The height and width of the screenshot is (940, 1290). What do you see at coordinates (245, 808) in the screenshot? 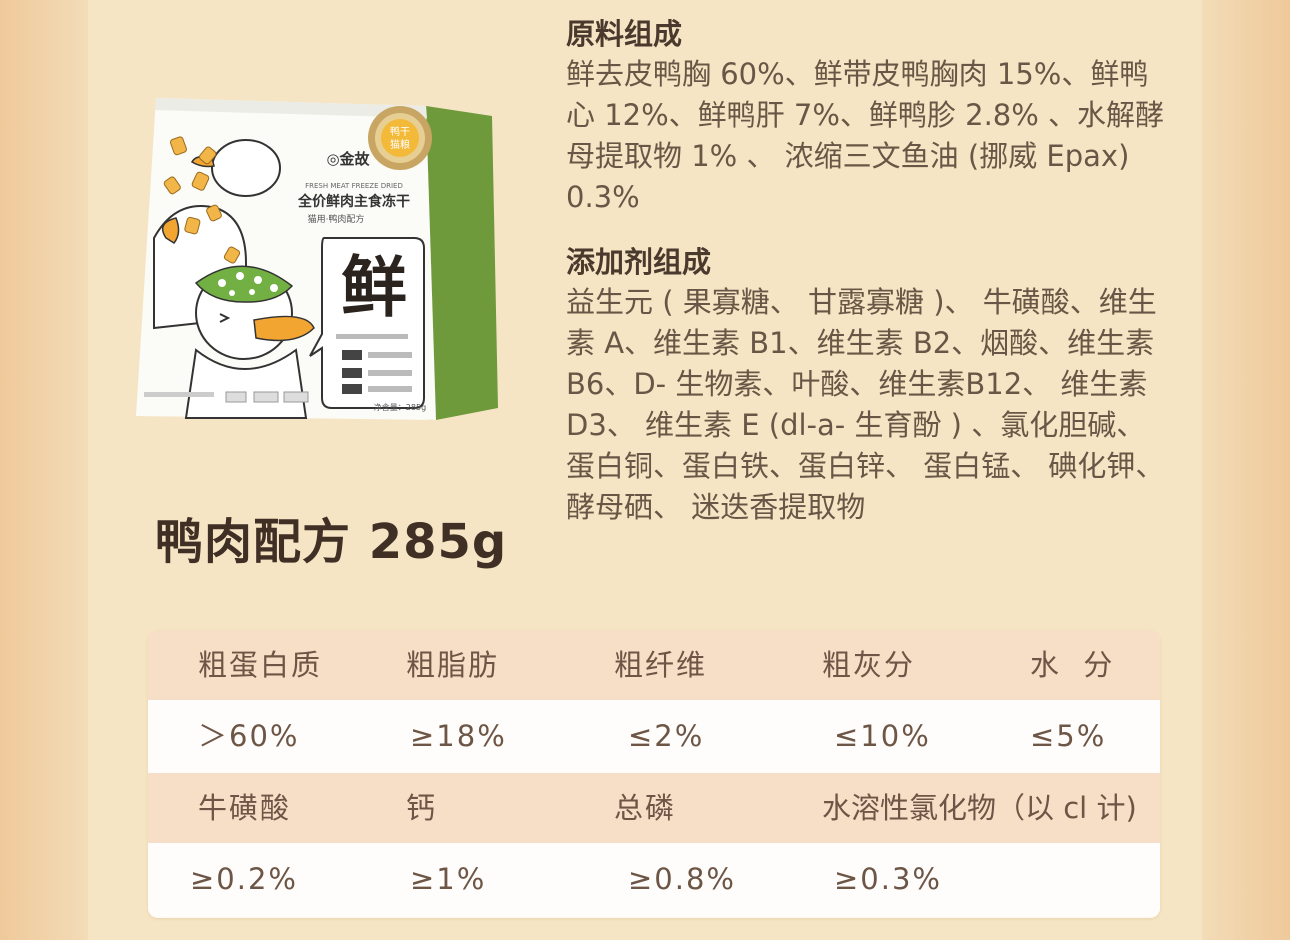
I see `header-cell: 牛磺酸` at bounding box center [245, 808].